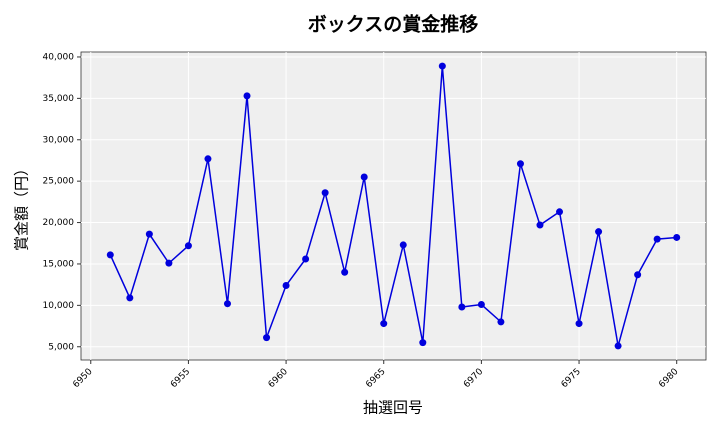 The image size is (720, 432). Describe the element at coordinates (571, 378) in the screenshot. I see `x-tick-label: 6975` at that location.